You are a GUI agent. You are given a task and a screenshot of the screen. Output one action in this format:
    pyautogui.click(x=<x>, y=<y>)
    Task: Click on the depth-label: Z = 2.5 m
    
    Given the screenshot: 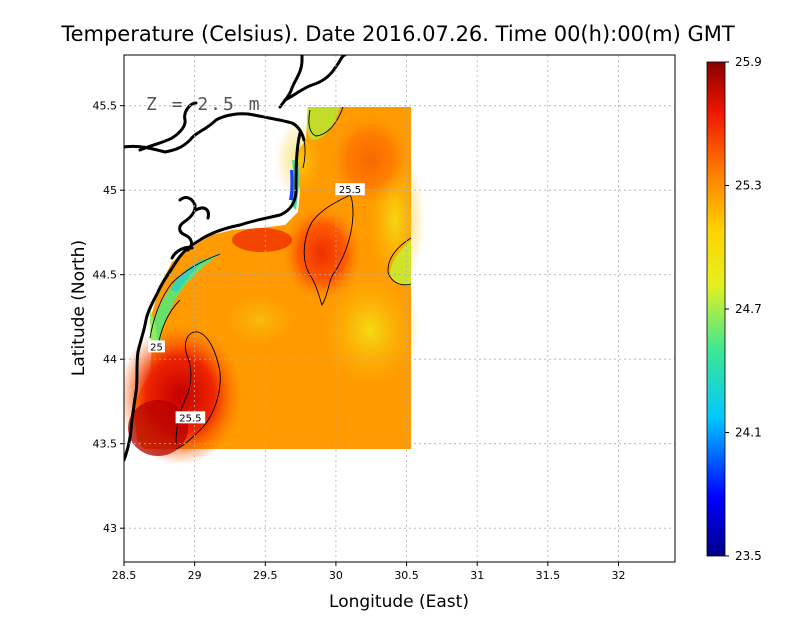 What is the action you would take?
    pyautogui.click(x=204, y=104)
    